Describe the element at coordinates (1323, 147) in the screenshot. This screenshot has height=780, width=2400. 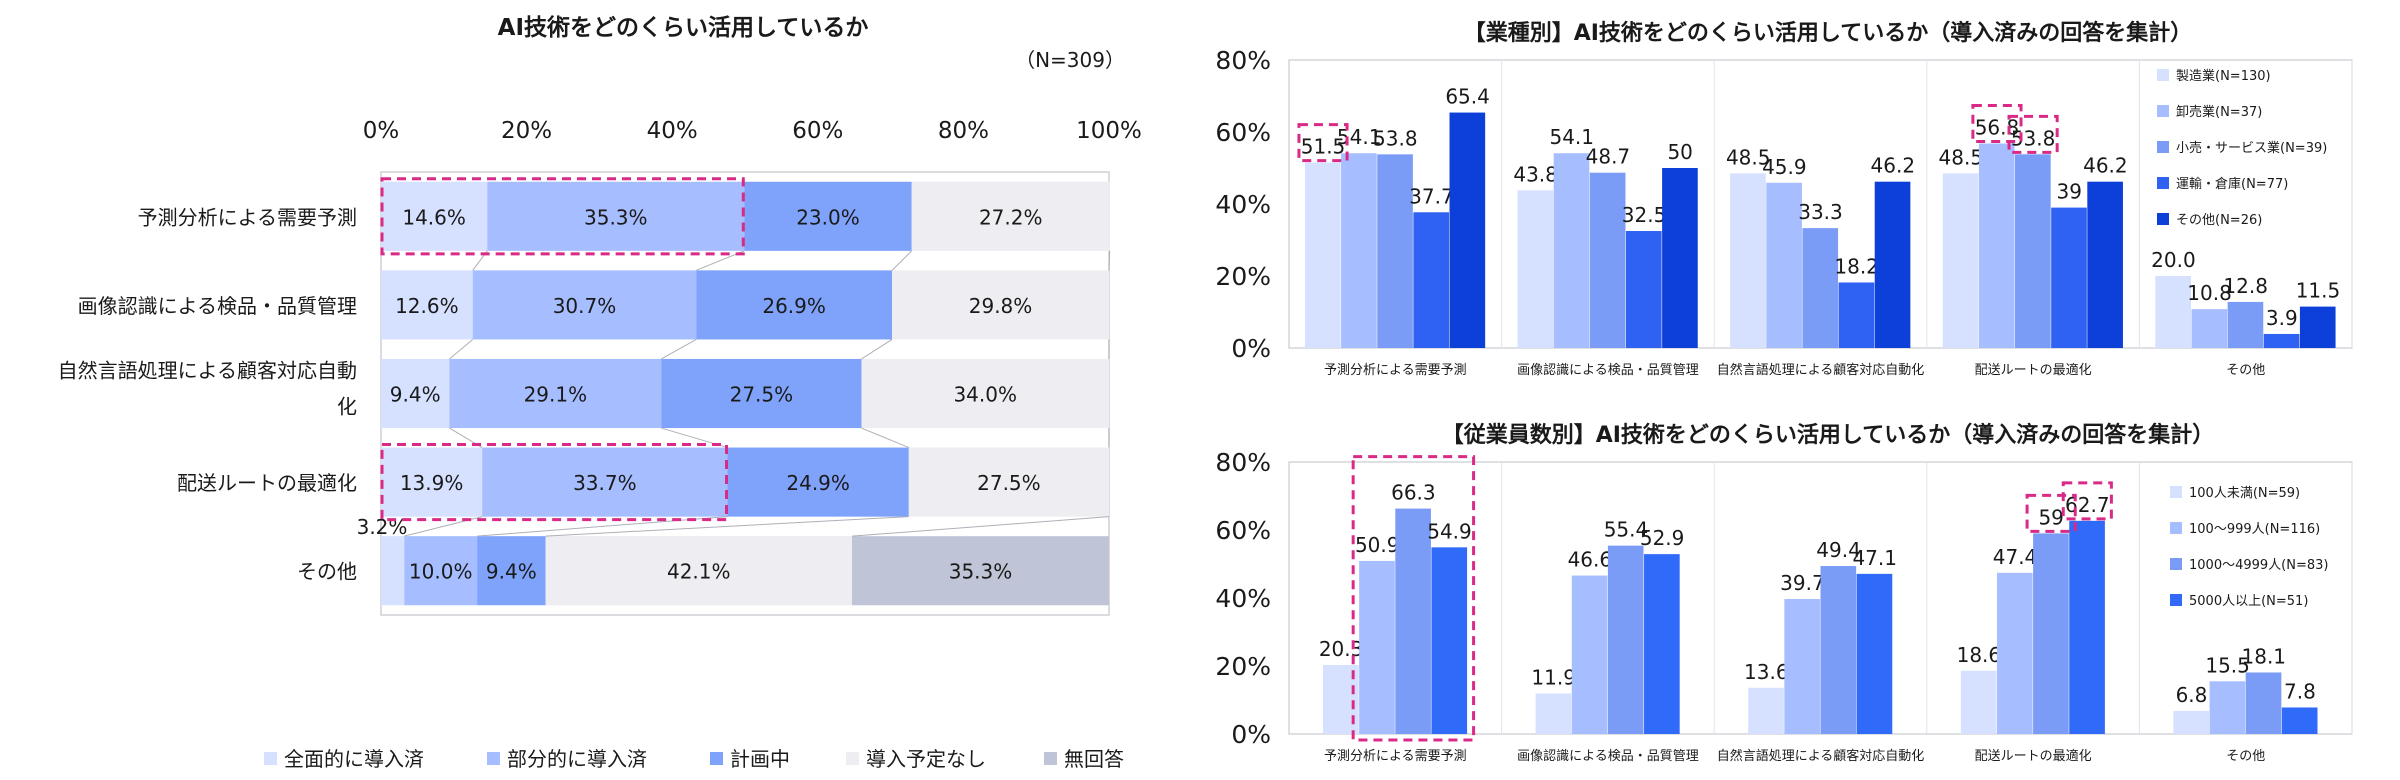
I see `data-label: 51.5` at that location.